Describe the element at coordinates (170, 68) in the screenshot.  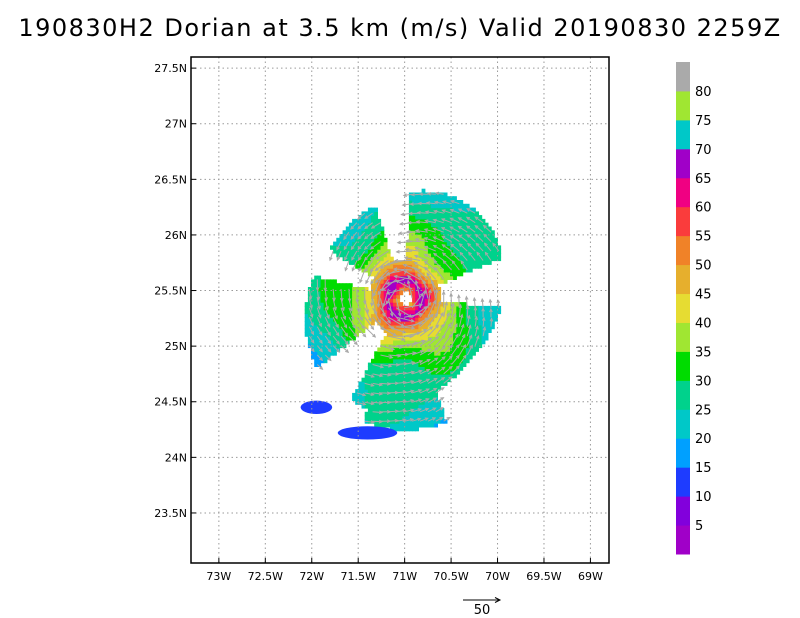
I see `y-tick-label: 27.5N` at that location.